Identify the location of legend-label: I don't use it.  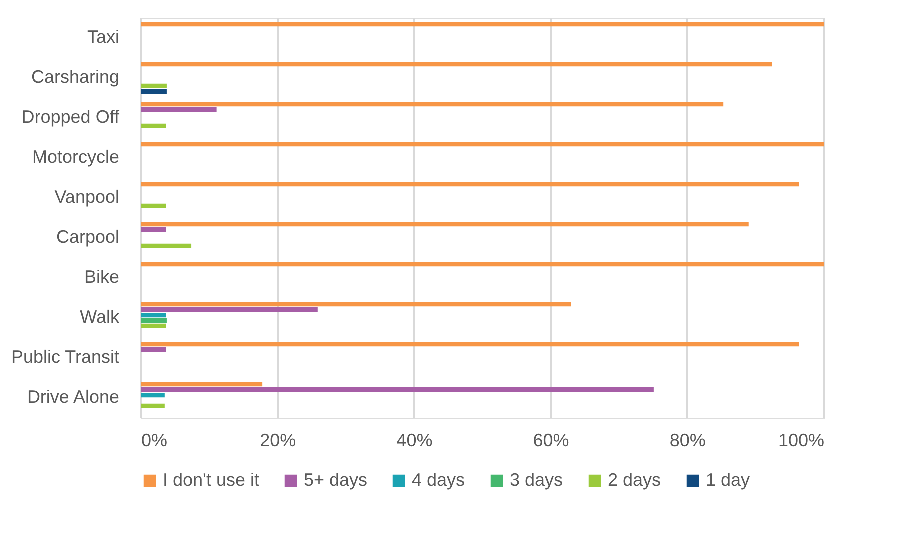
(211, 480).